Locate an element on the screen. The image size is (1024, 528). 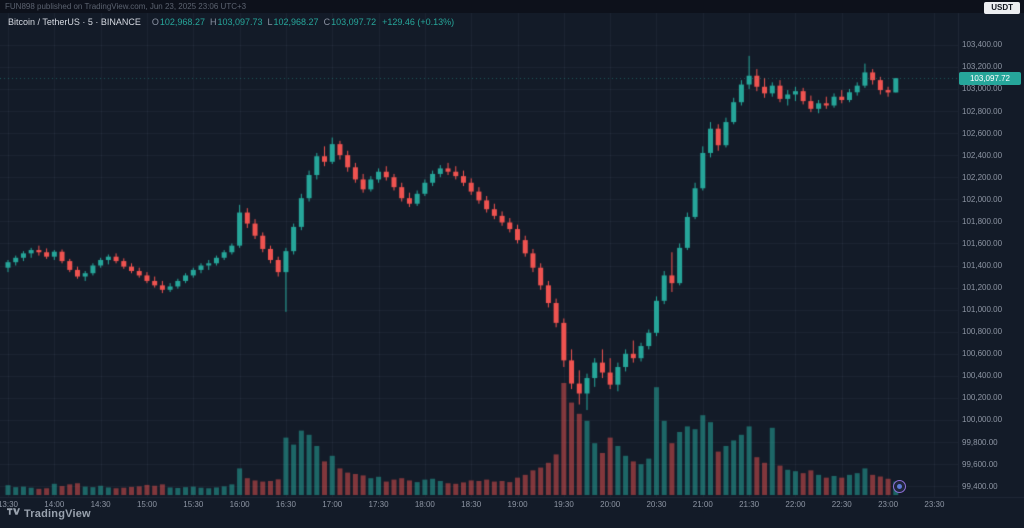
time-axis-label: 15:30 is located at coordinates (193, 504).